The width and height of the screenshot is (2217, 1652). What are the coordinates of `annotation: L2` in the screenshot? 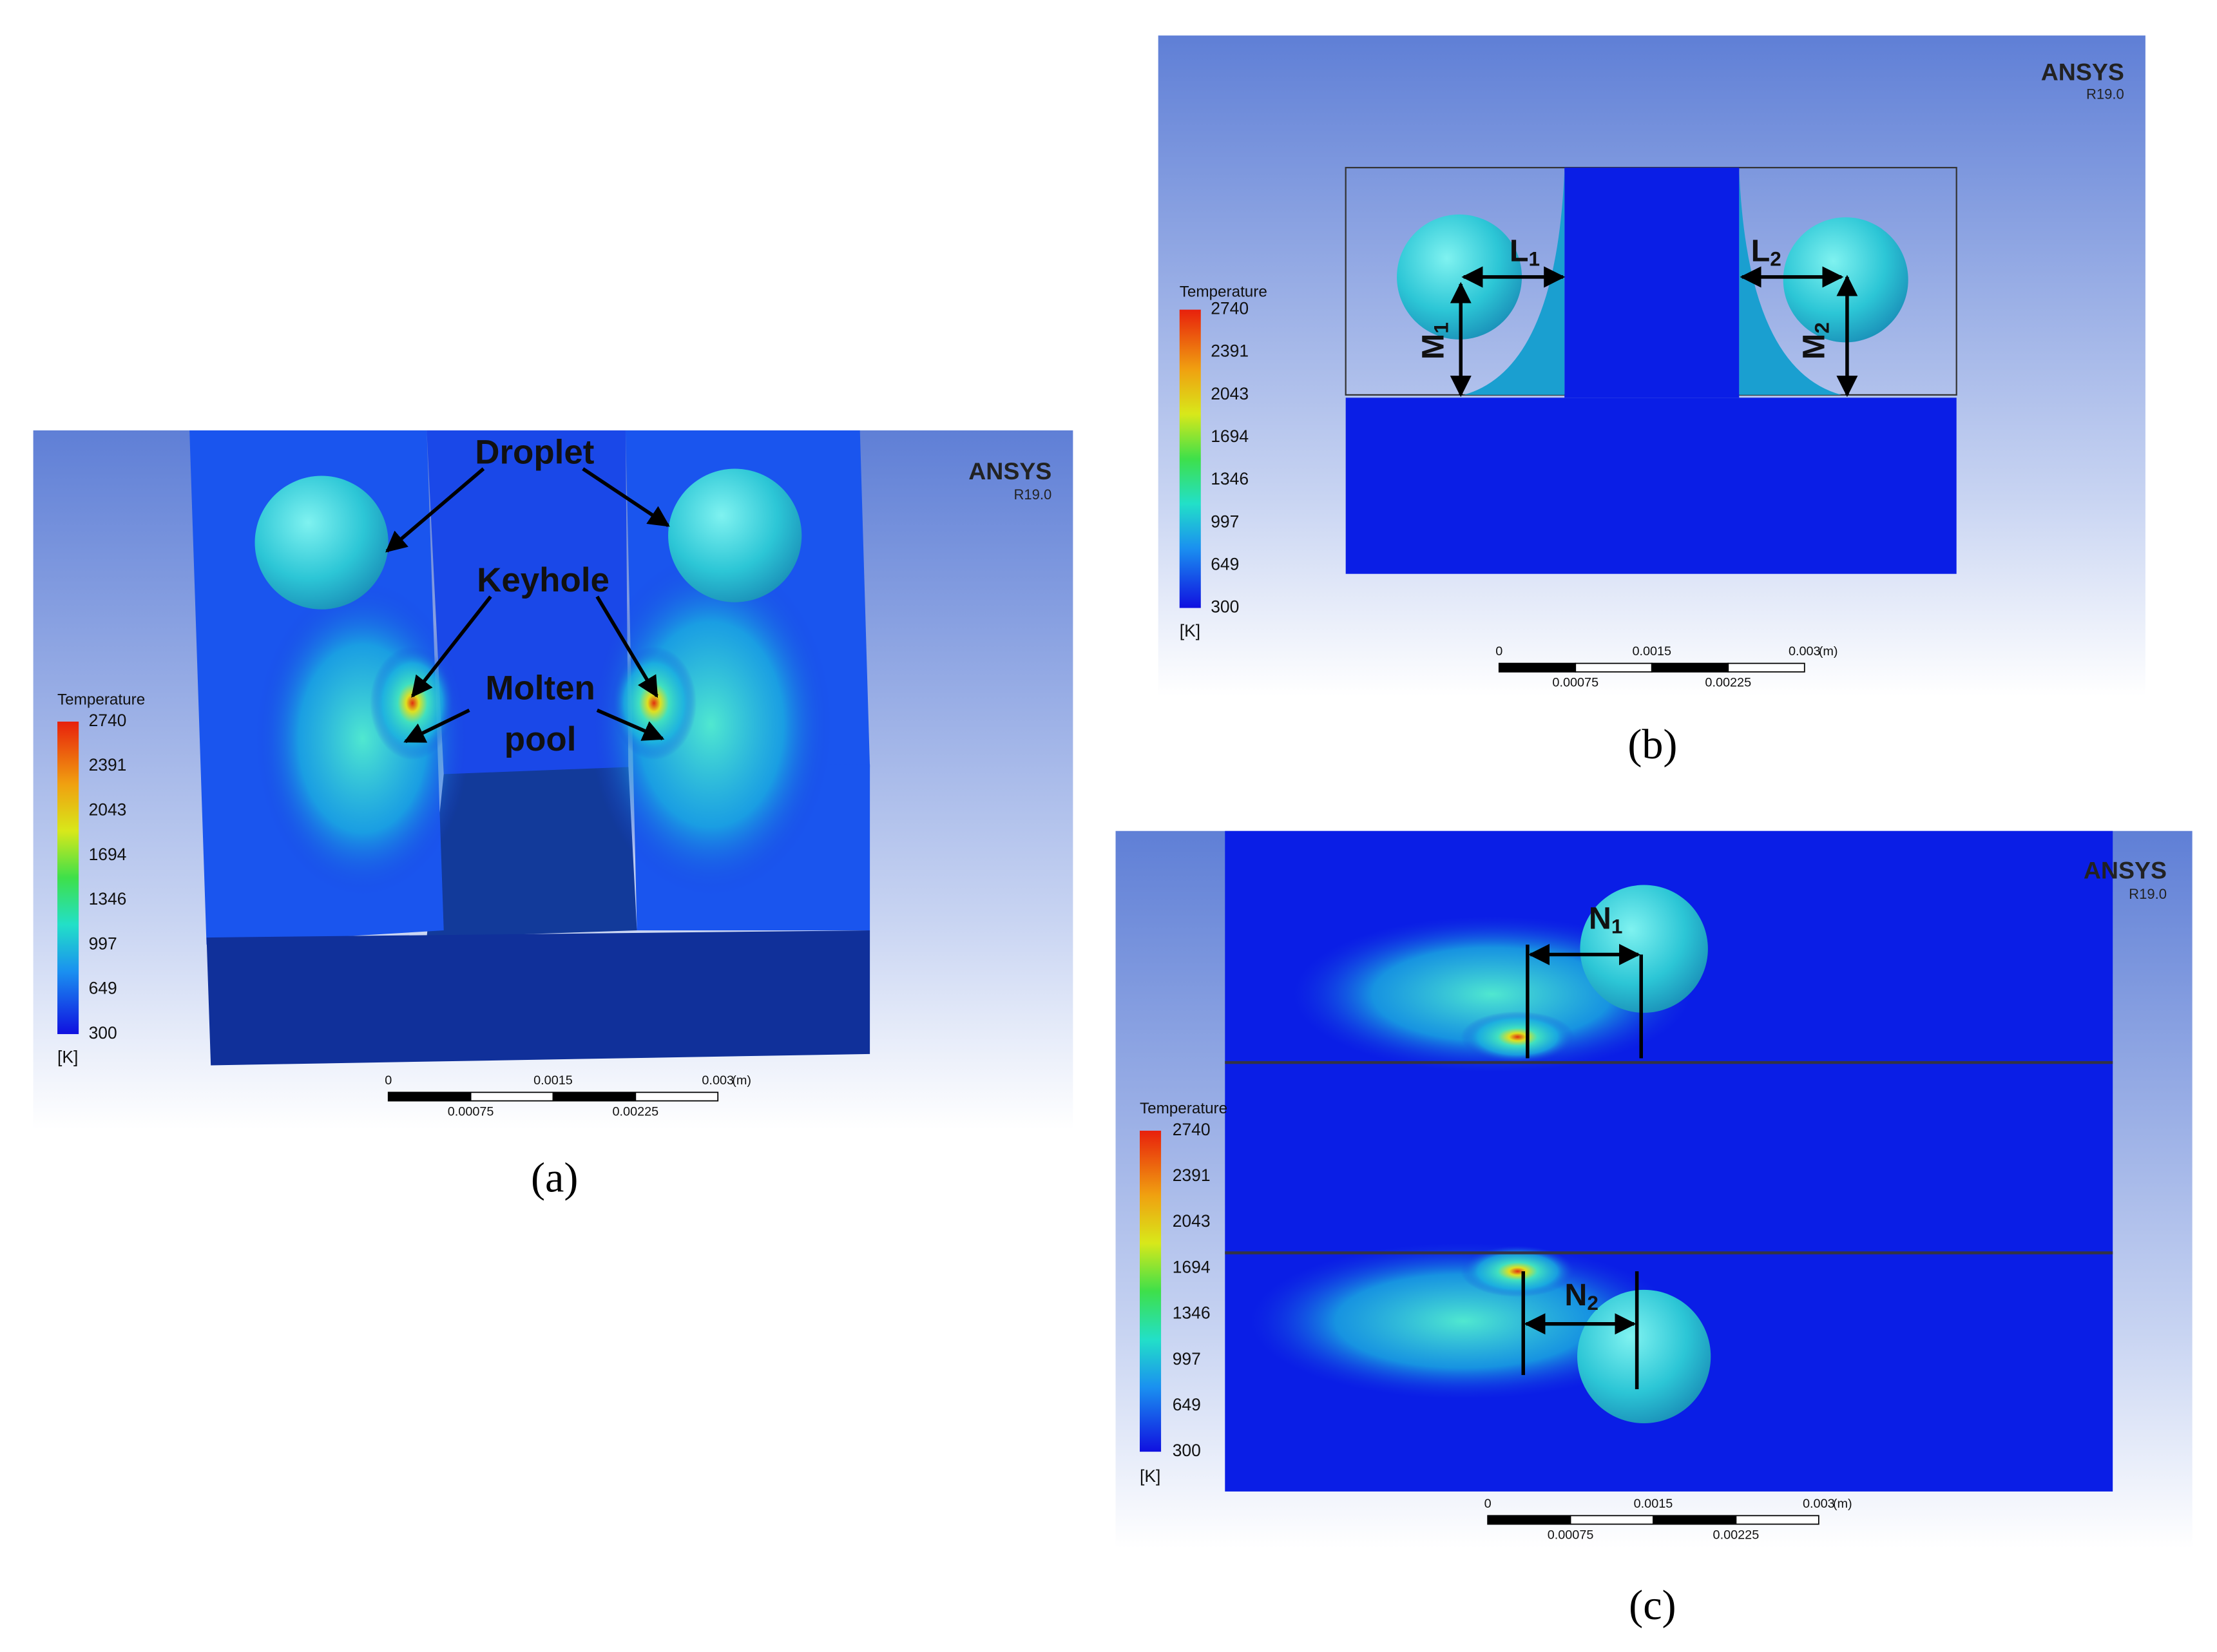 It's located at (1766, 252).